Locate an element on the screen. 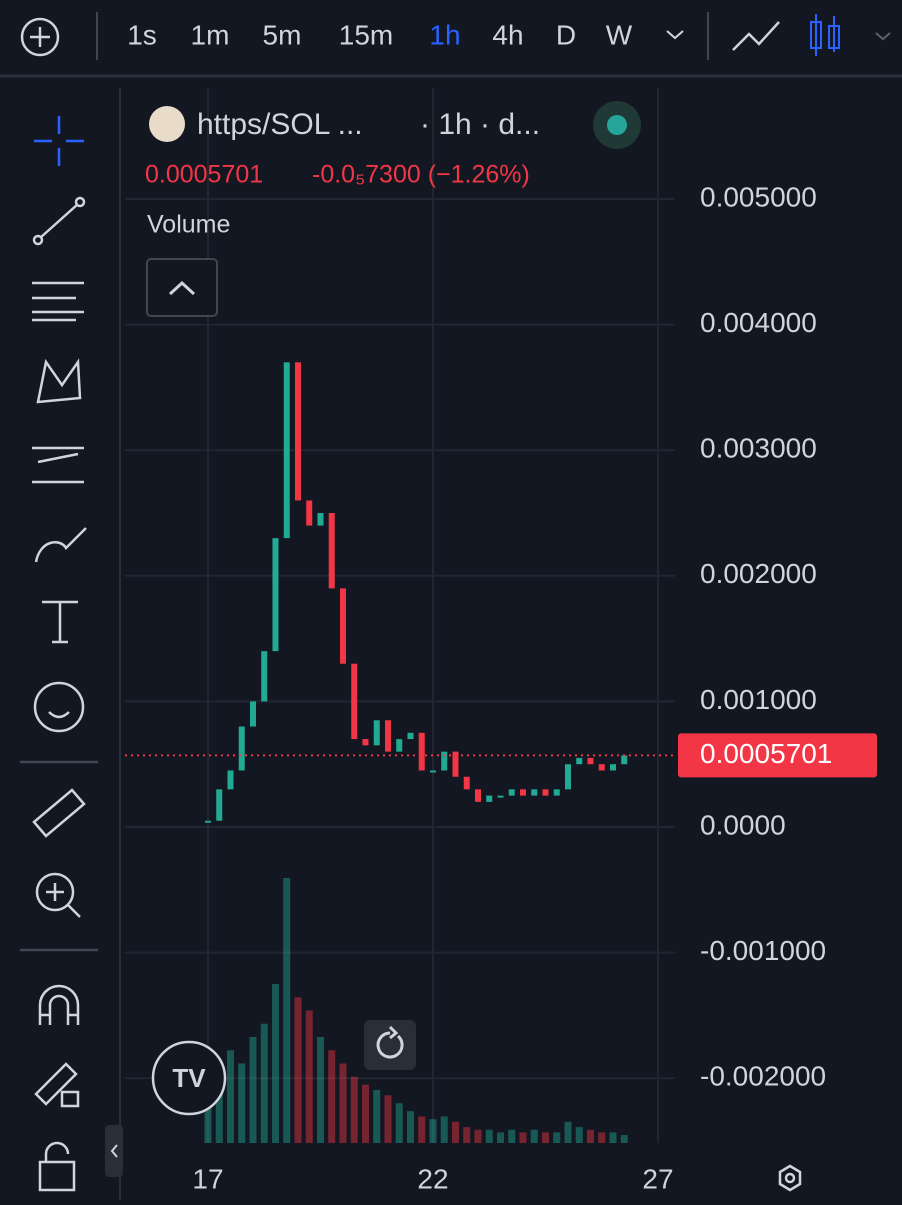 The width and height of the screenshot is (902, 1205). magnet-tool is located at coordinates (59, 1004).